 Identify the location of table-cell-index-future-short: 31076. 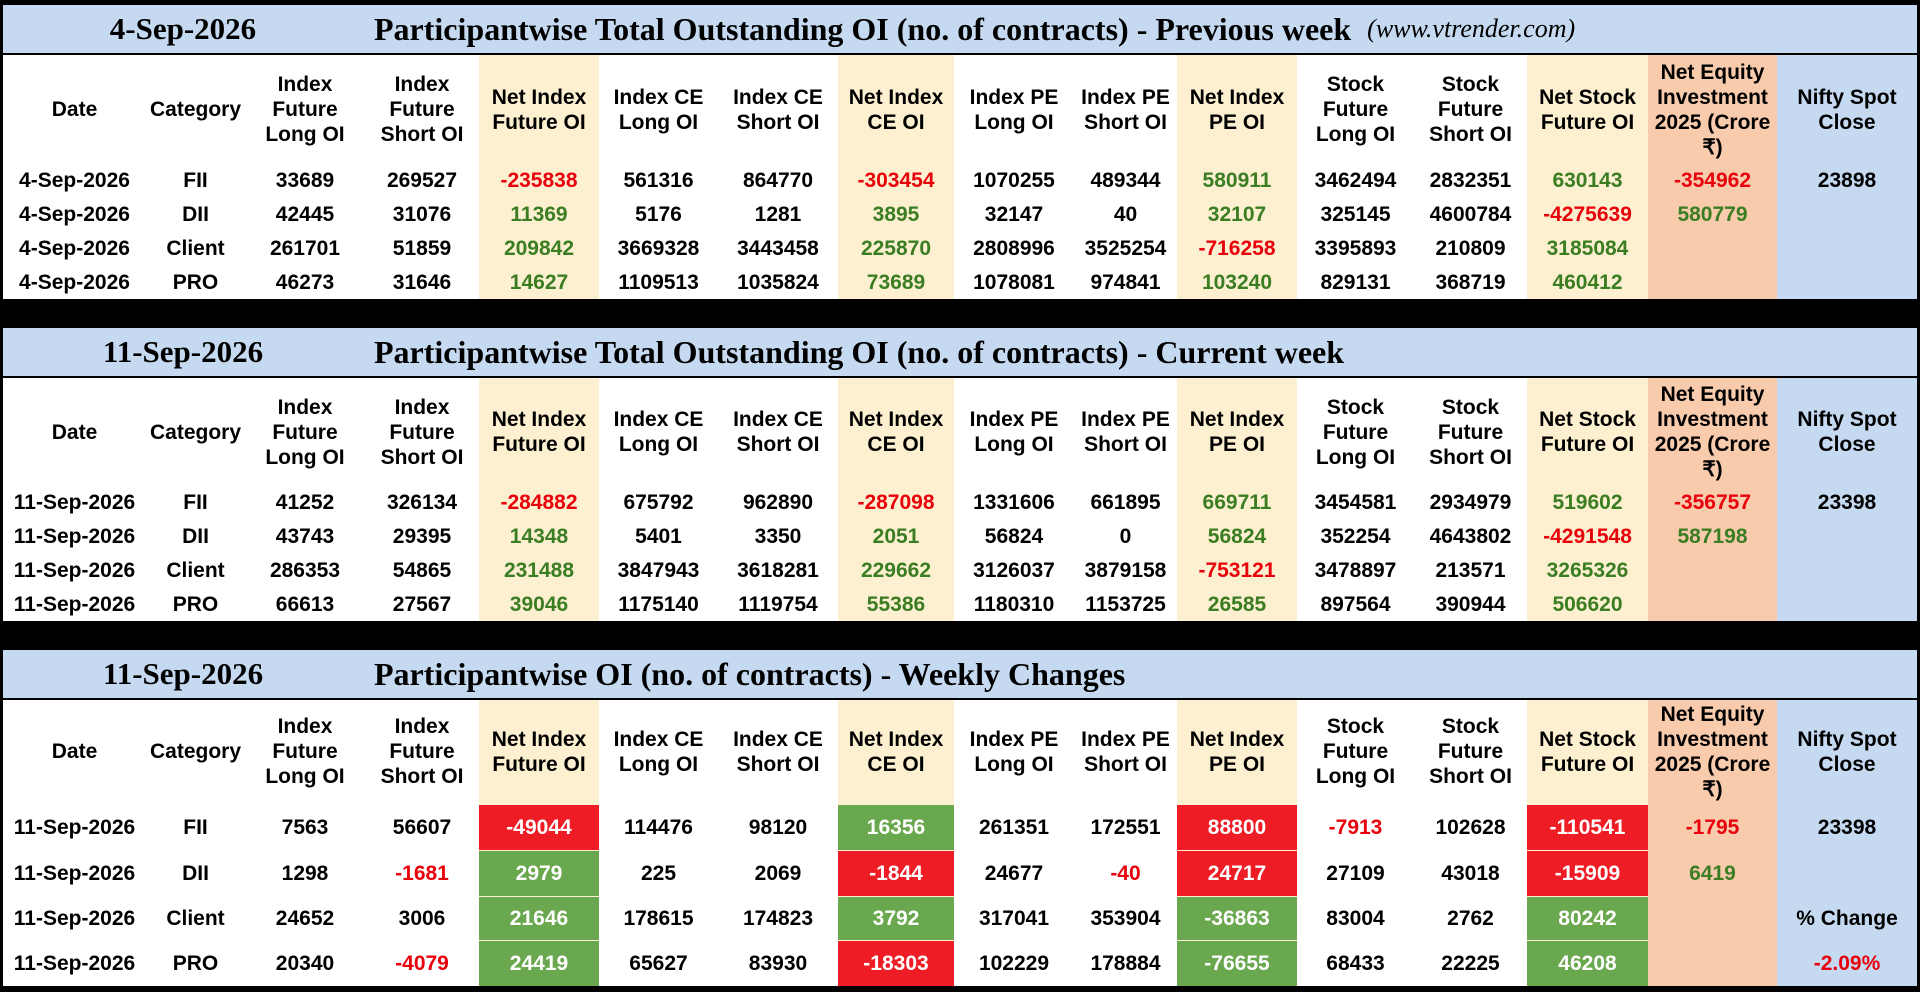
(422, 214).